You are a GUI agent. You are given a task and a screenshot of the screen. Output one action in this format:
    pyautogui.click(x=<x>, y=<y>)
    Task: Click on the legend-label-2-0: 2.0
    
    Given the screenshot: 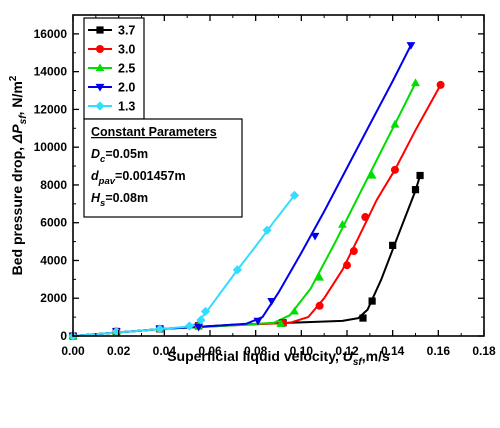 What is the action you would take?
    pyautogui.click(x=126, y=88)
    